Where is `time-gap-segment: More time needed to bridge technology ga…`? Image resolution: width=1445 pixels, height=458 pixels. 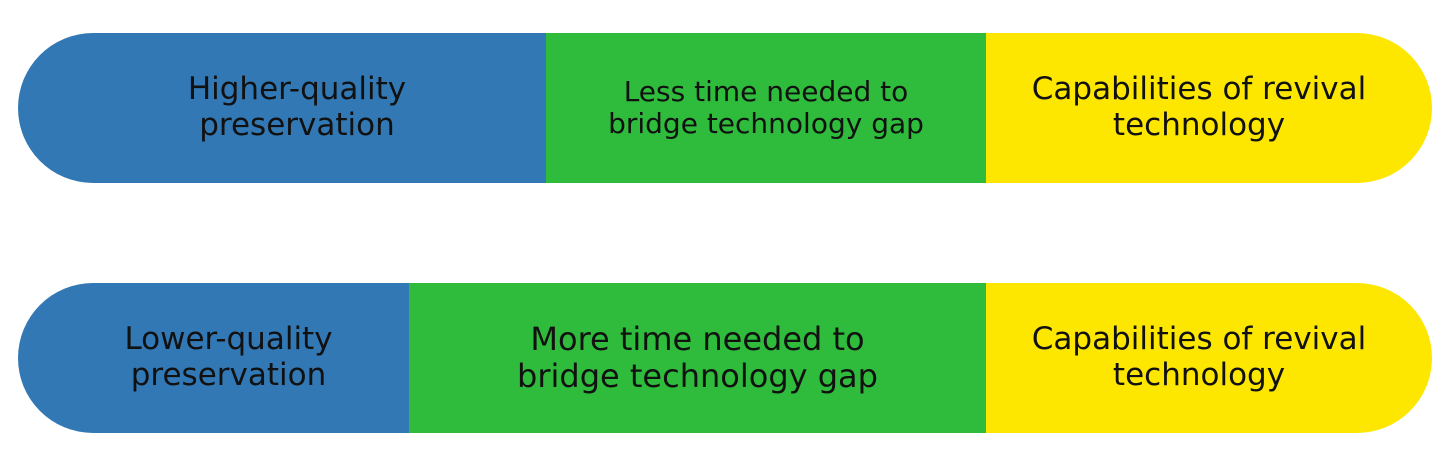 time-gap-segment: More time needed to bridge technology ga… is located at coordinates (697, 358).